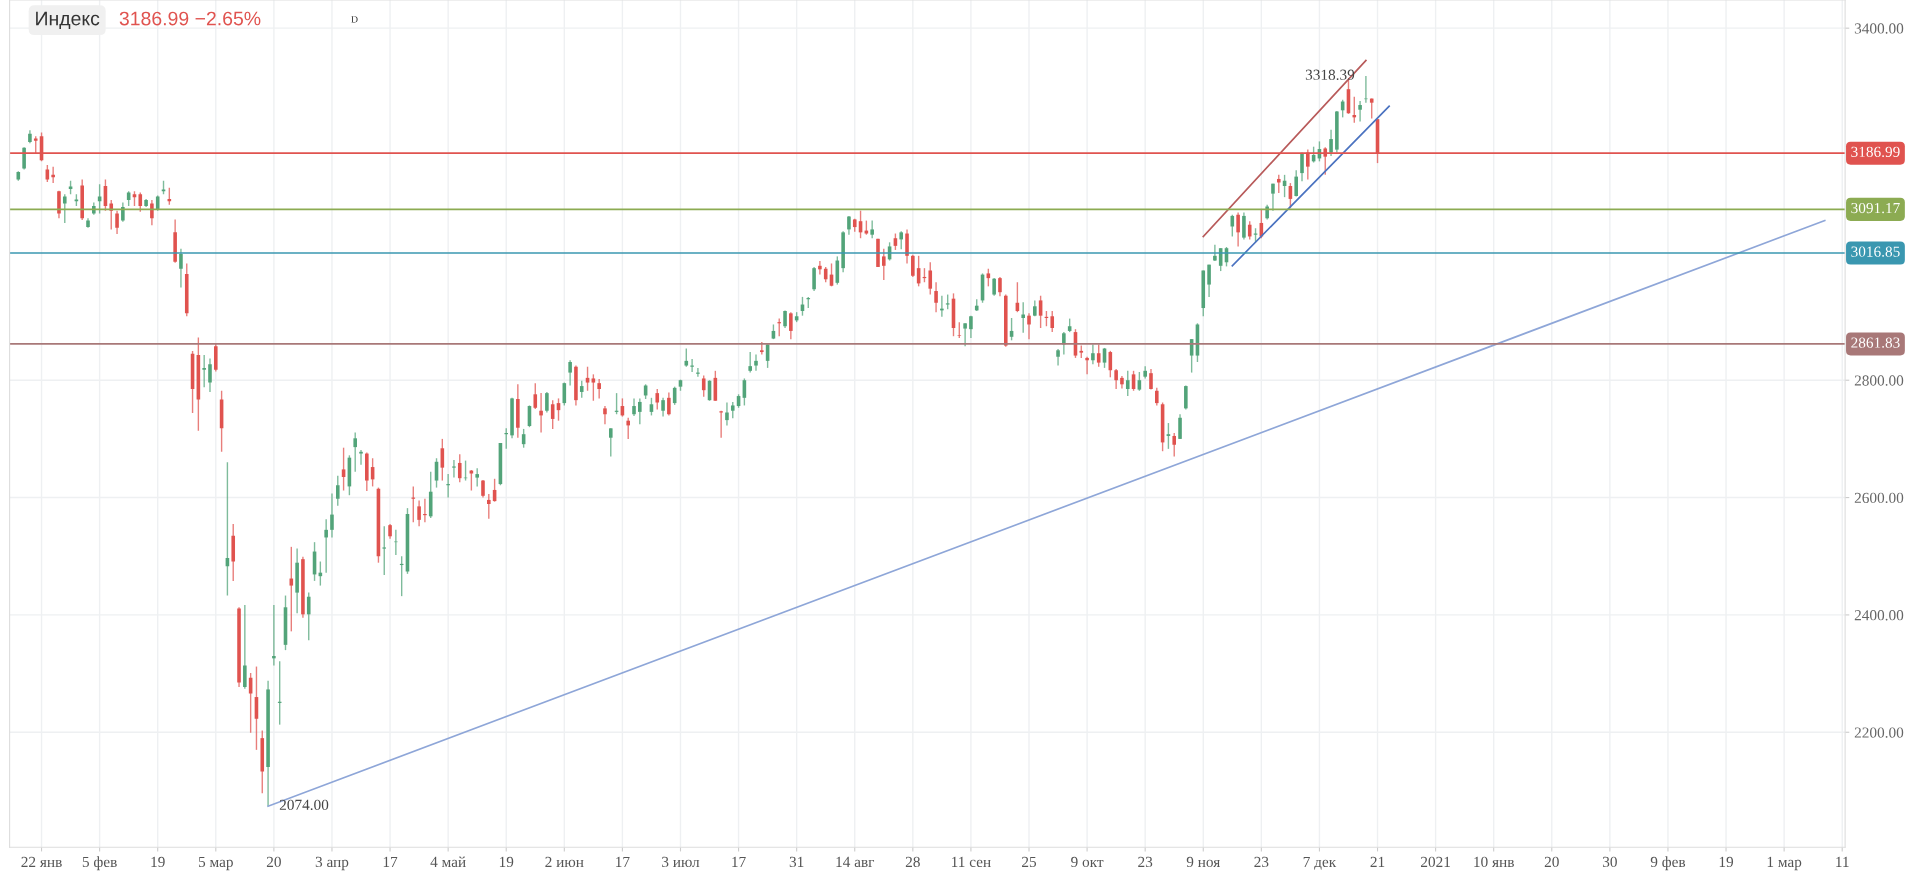 The width and height of the screenshot is (1918, 878). Describe the element at coordinates (1203, 862) in the screenshot. I see `x-tick-label: 9 ноя` at that location.